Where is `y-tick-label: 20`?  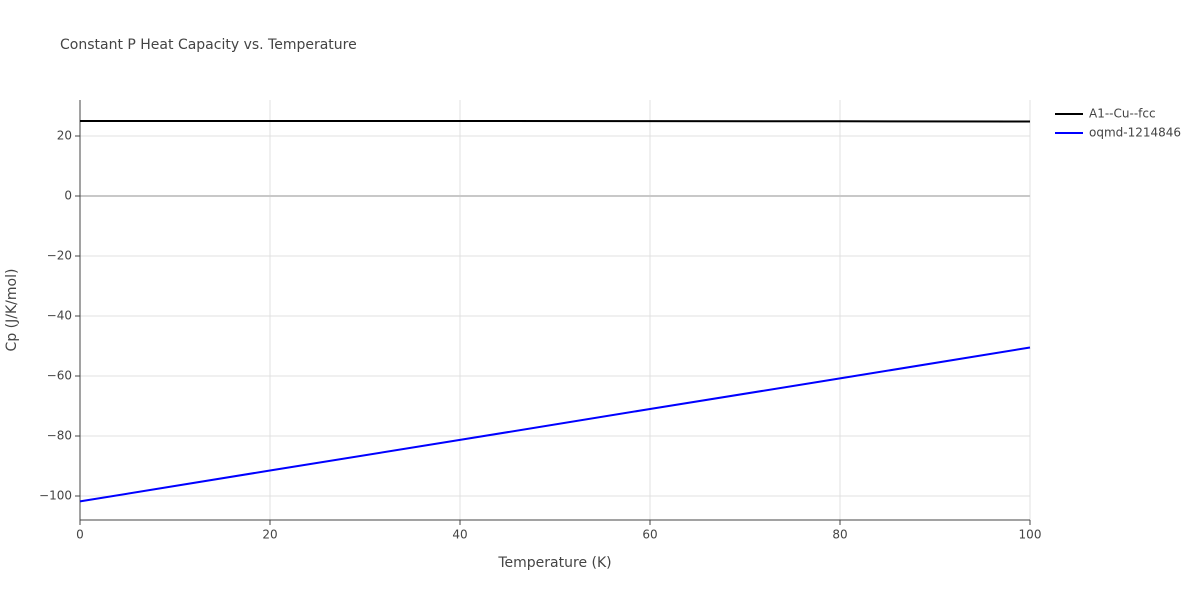 y-tick-label: 20 is located at coordinates (64, 136).